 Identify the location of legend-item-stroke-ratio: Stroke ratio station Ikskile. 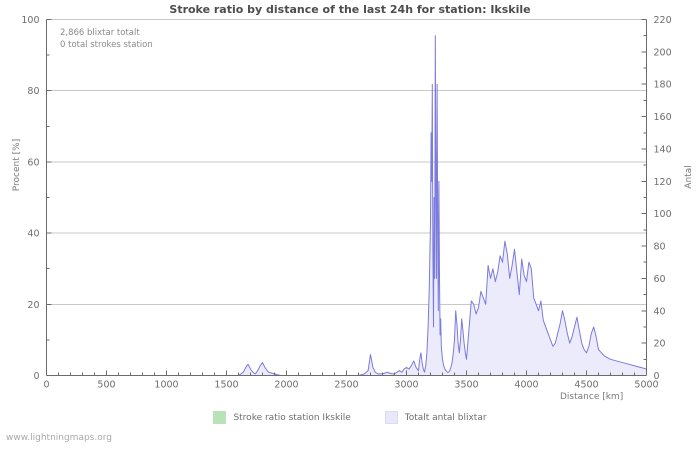
(282, 417).